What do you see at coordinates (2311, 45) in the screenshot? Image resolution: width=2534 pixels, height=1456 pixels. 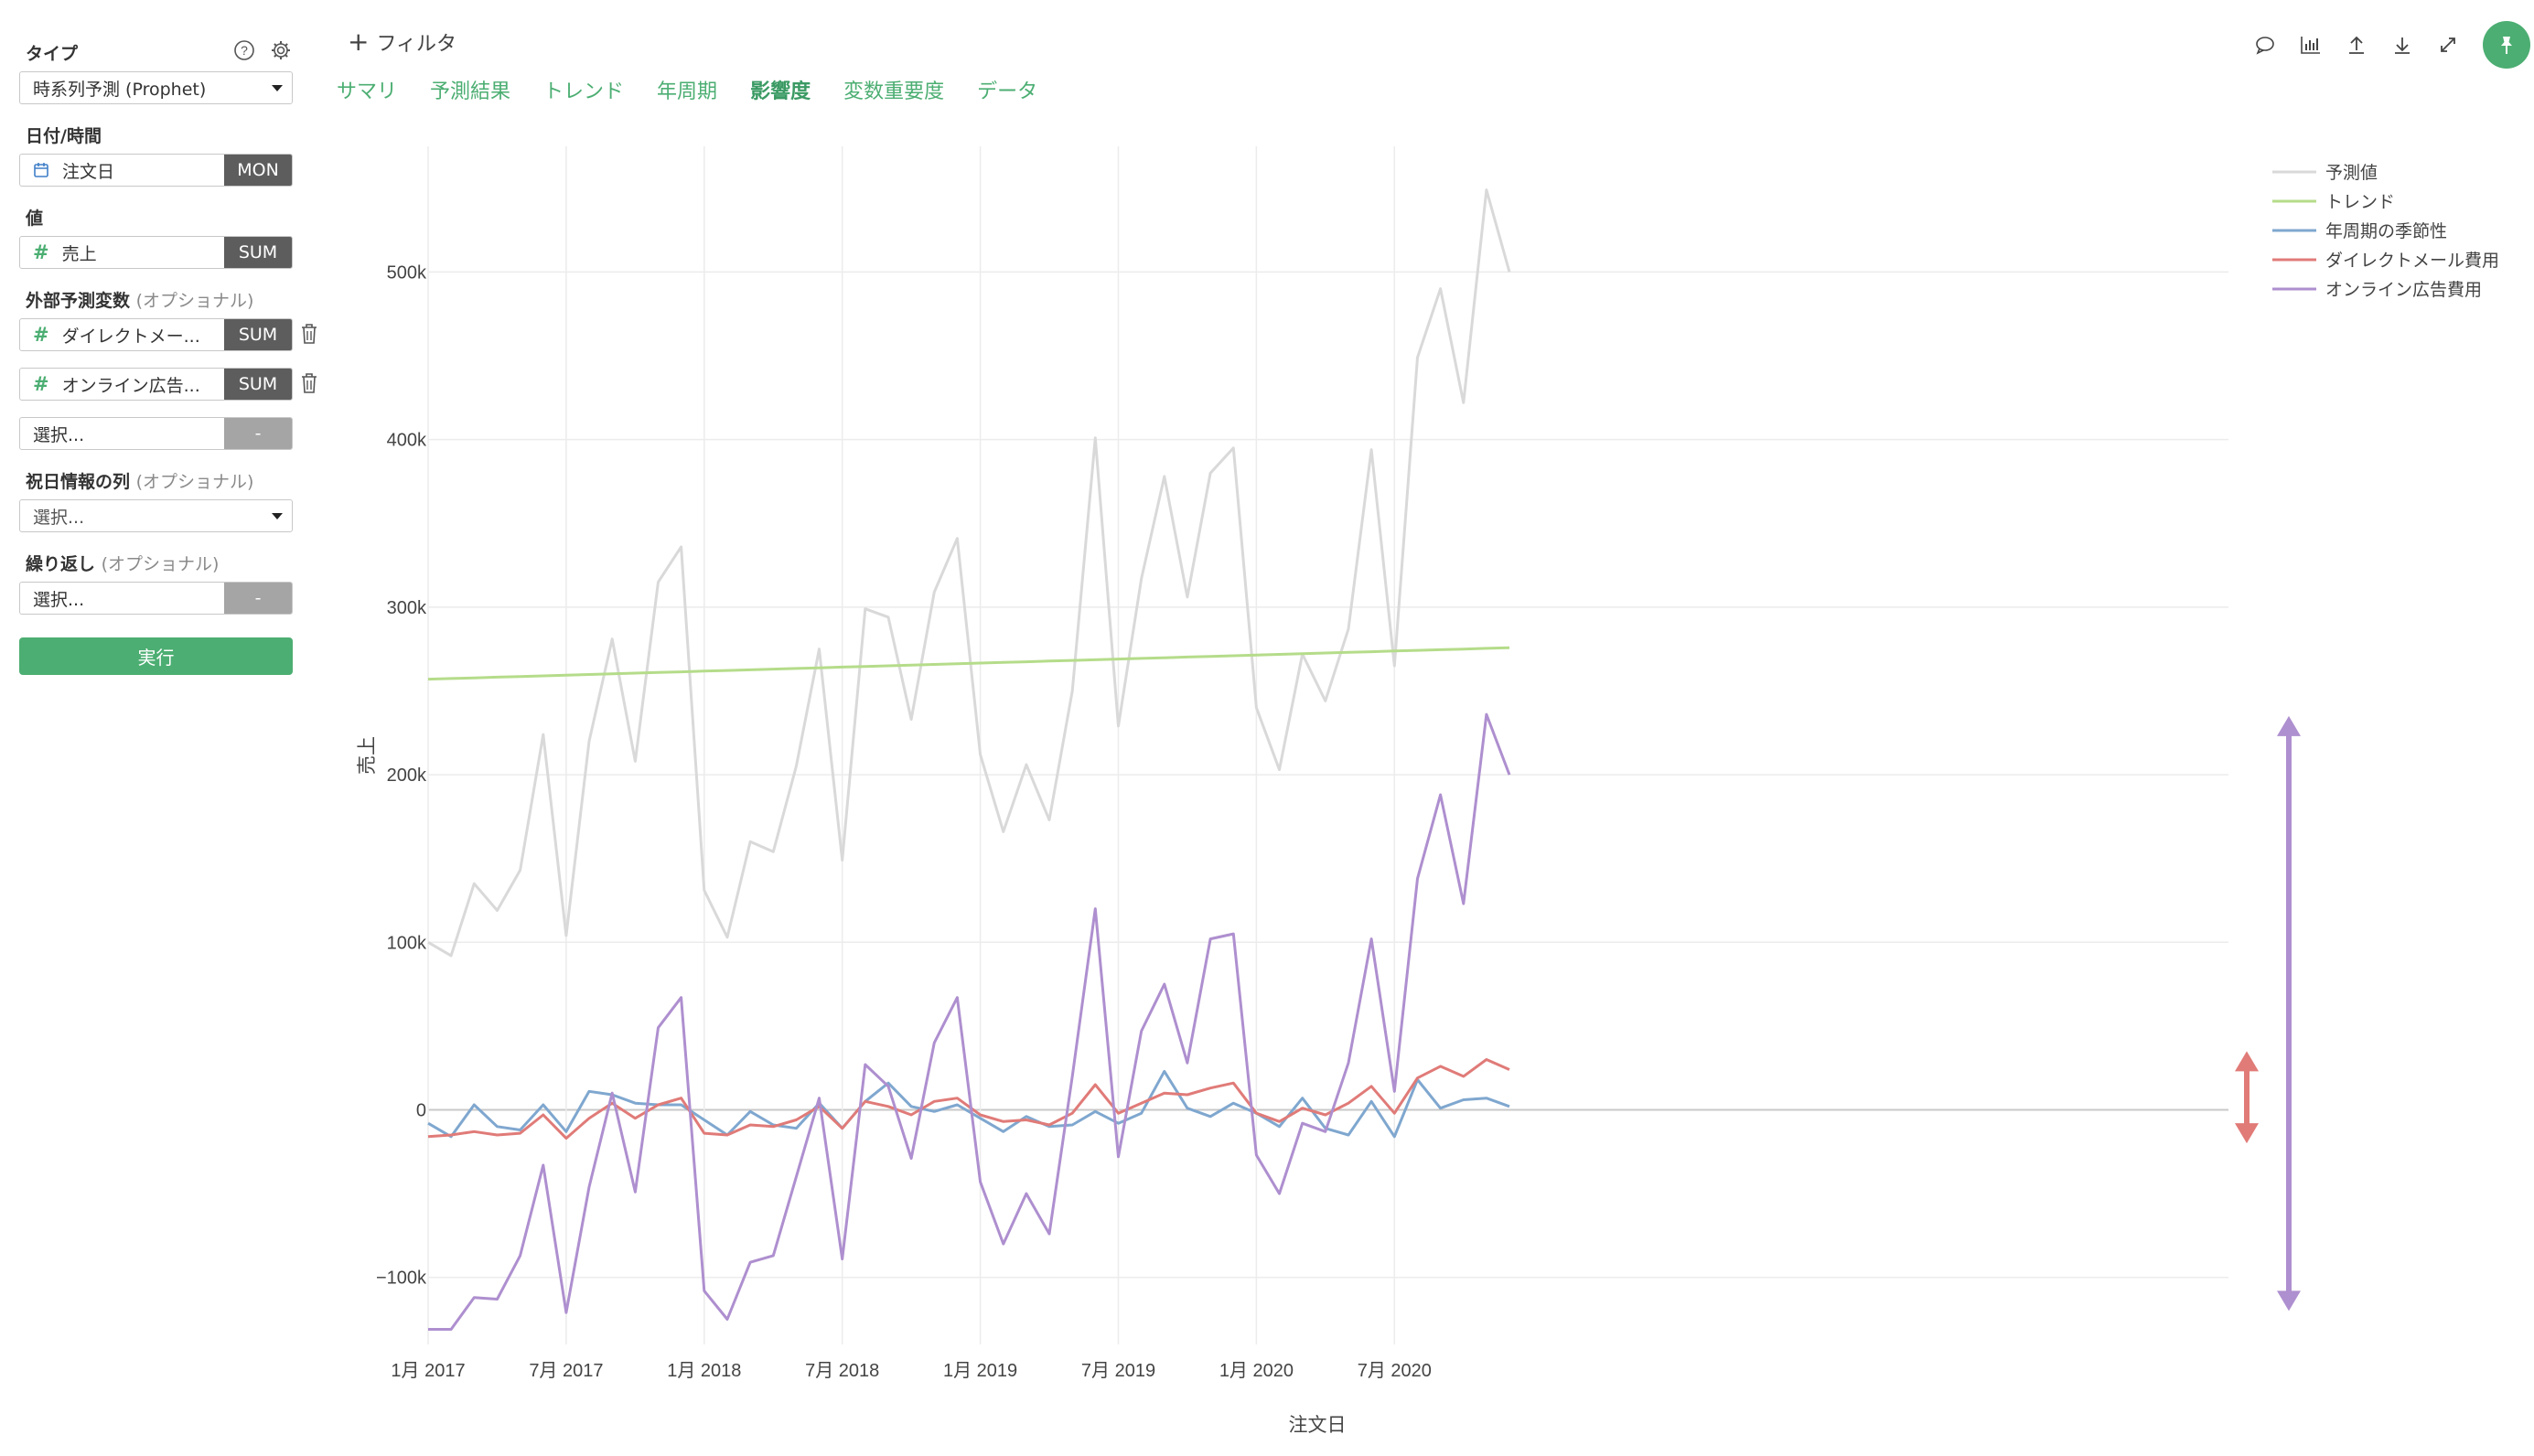 I see `chart-icon` at bounding box center [2311, 45].